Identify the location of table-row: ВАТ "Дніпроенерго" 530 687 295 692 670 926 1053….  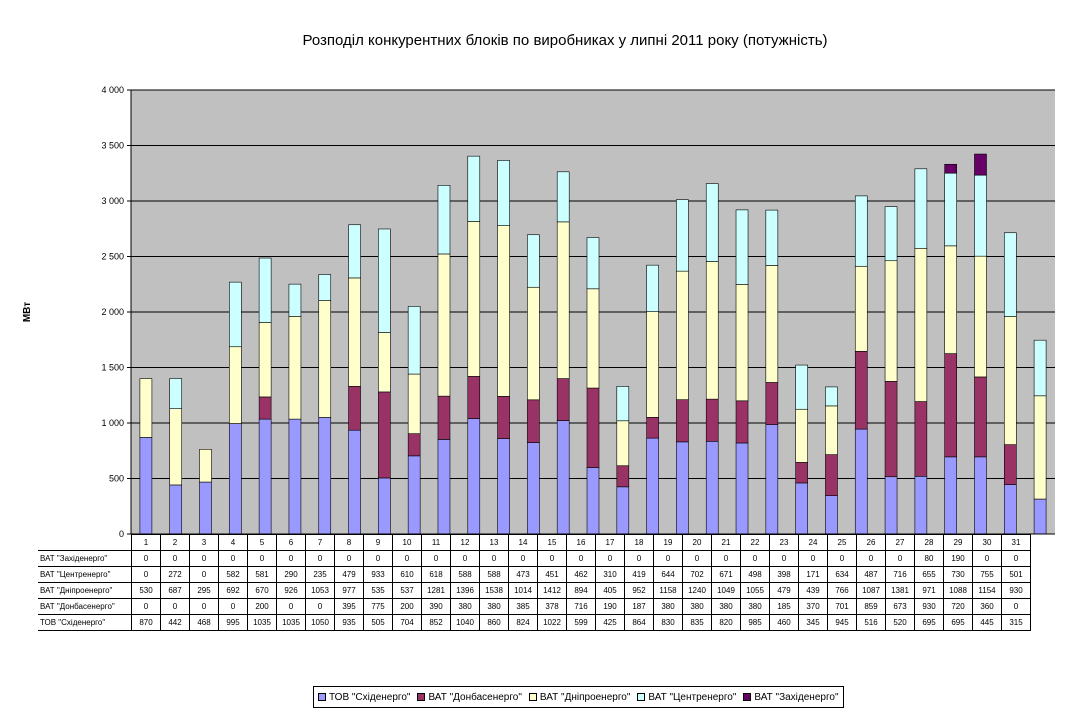
(534, 590).